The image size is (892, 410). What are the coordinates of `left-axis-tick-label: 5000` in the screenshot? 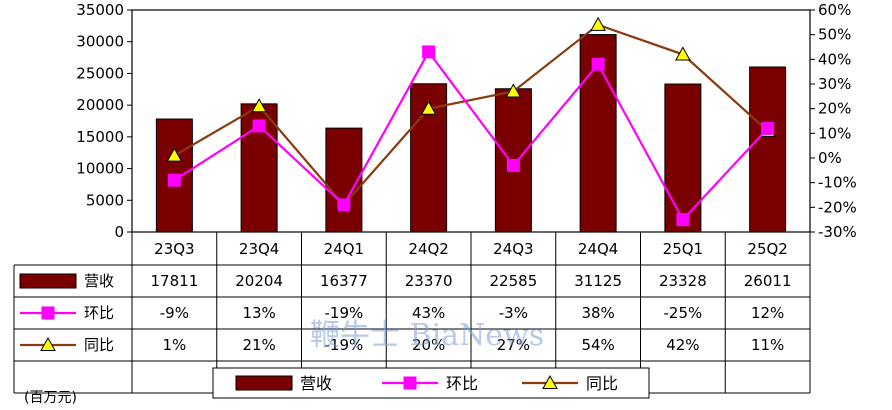 It's located at (105, 200).